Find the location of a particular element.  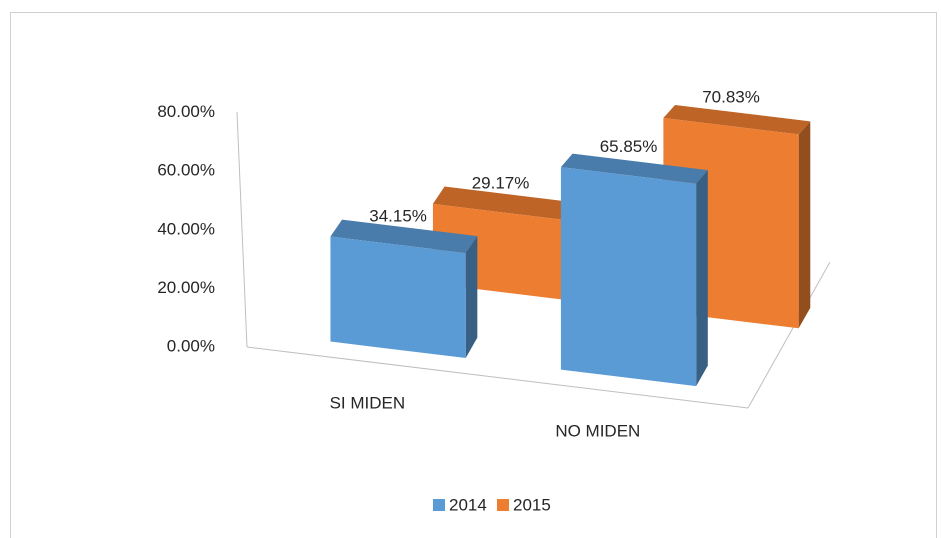

y-tick-label: 80.00% is located at coordinates (186, 111).